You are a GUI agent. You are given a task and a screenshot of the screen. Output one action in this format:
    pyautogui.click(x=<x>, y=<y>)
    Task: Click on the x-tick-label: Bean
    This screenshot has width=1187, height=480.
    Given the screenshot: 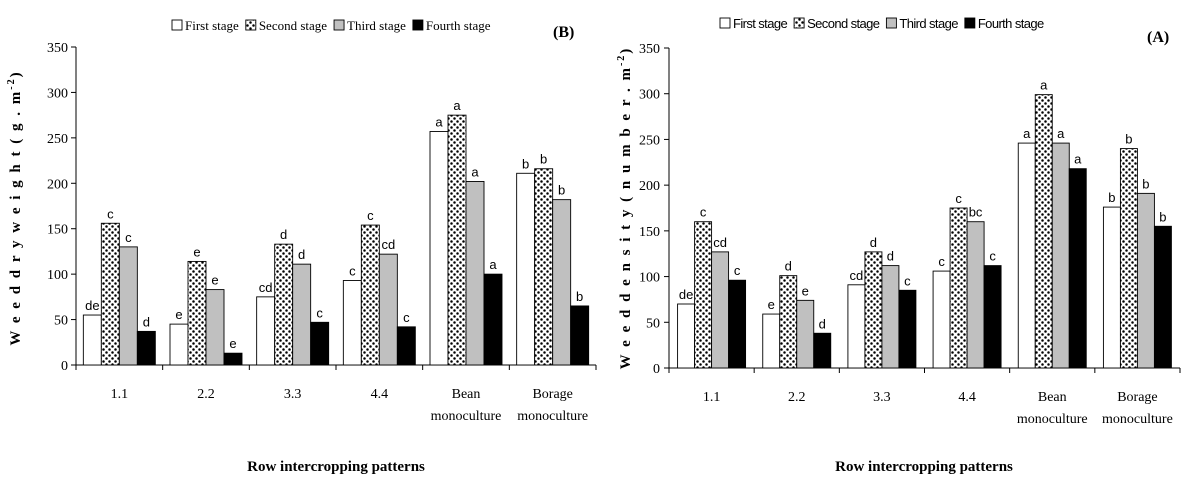 What is the action you would take?
    pyautogui.click(x=1052, y=397)
    